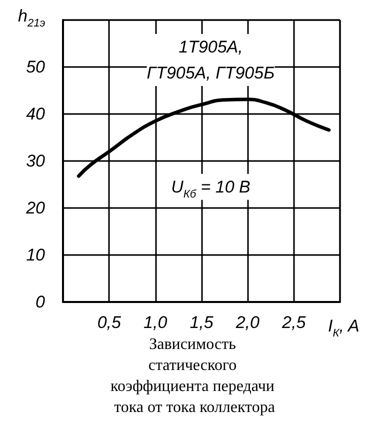  What do you see at coordinates (293, 322) in the screenshot?
I see `x-tick-label: 2,5` at bounding box center [293, 322].